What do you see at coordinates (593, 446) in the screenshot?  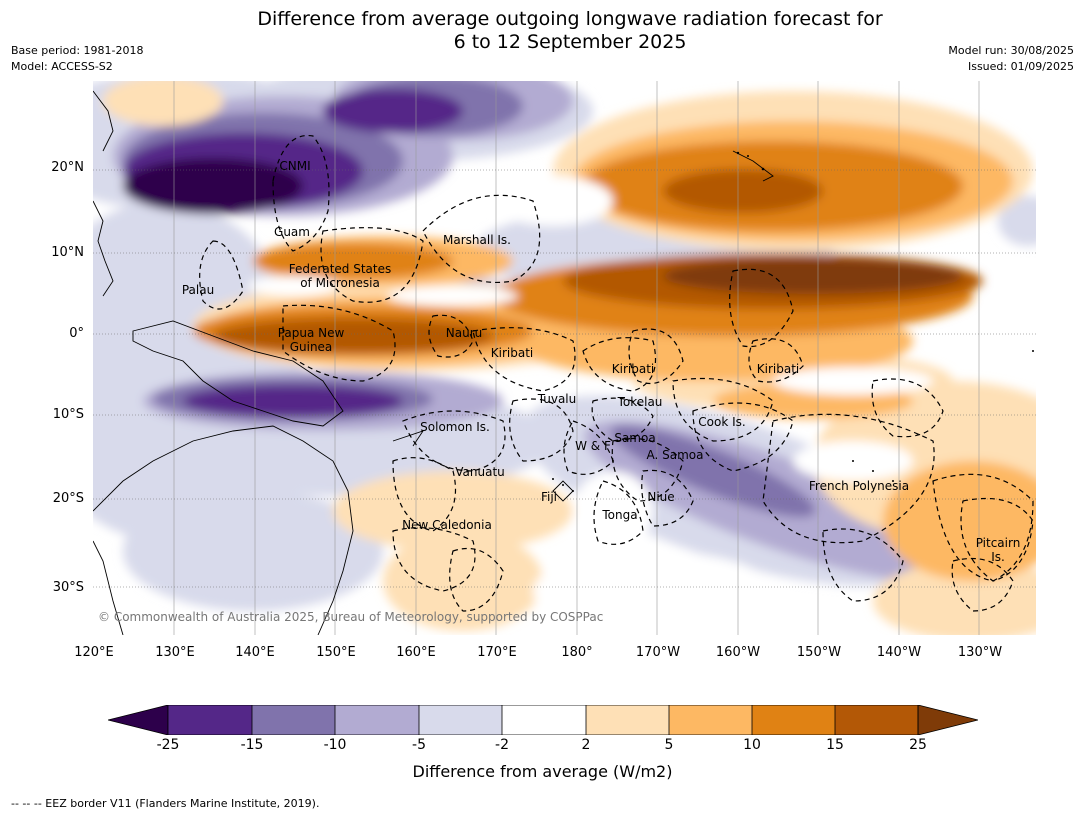 I see `label-wallis-futuna: W & F` at bounding box center [593, 446].